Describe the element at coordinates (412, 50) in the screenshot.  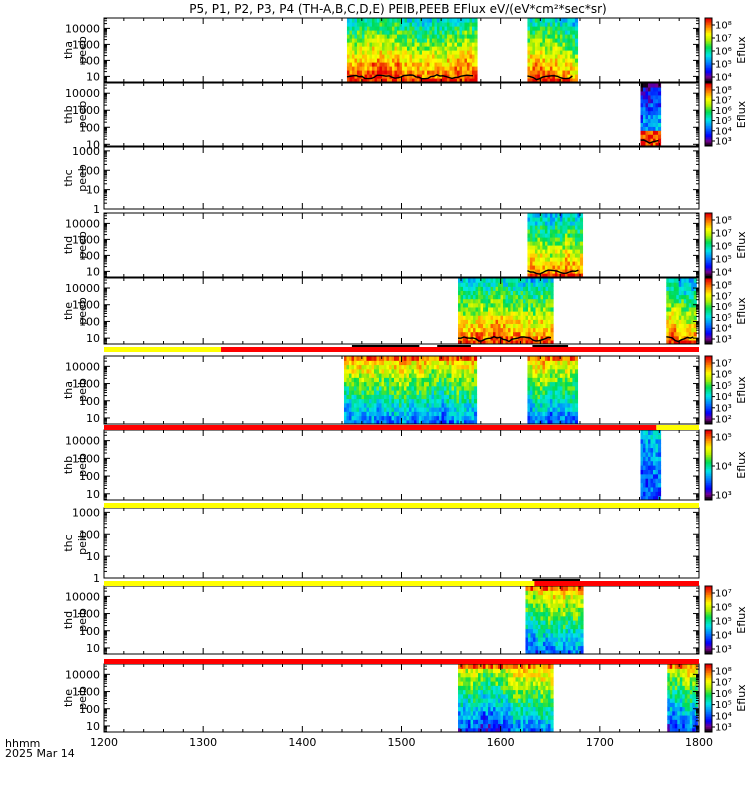
I see `data-interval` at that location.